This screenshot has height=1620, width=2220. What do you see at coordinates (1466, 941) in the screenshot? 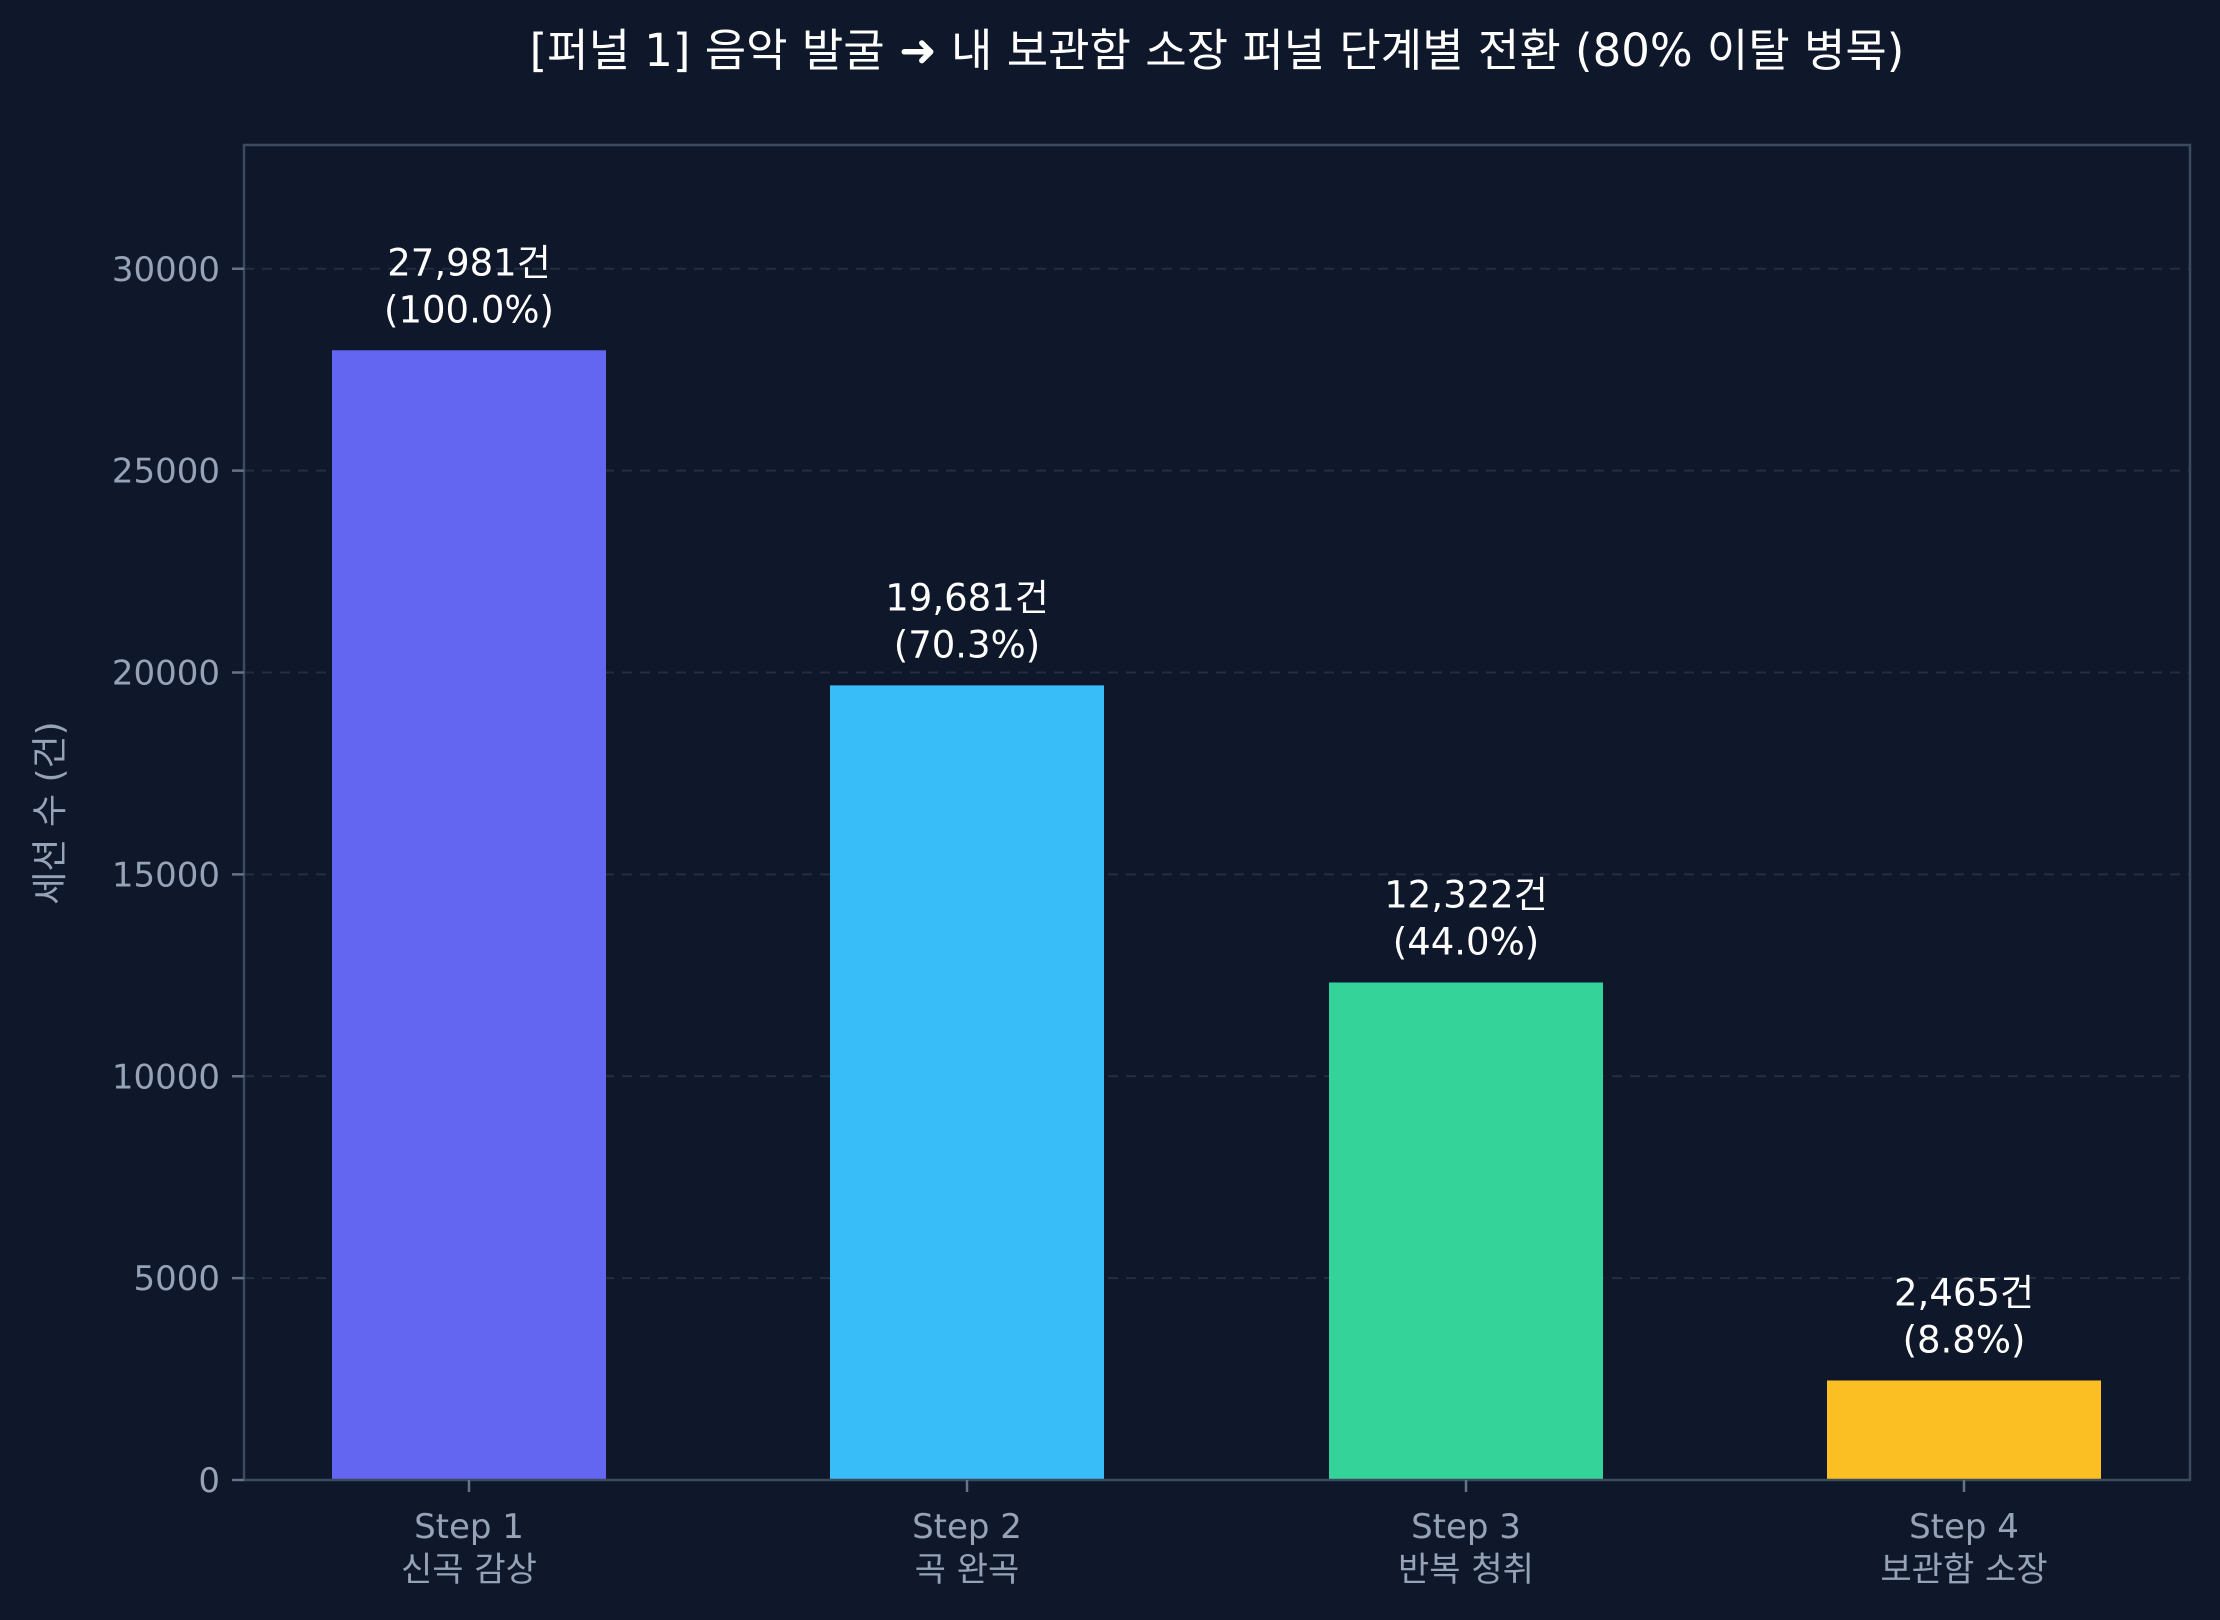
I see `bar-percent-label: (44.0%)` at bounding box center [1466, 941].